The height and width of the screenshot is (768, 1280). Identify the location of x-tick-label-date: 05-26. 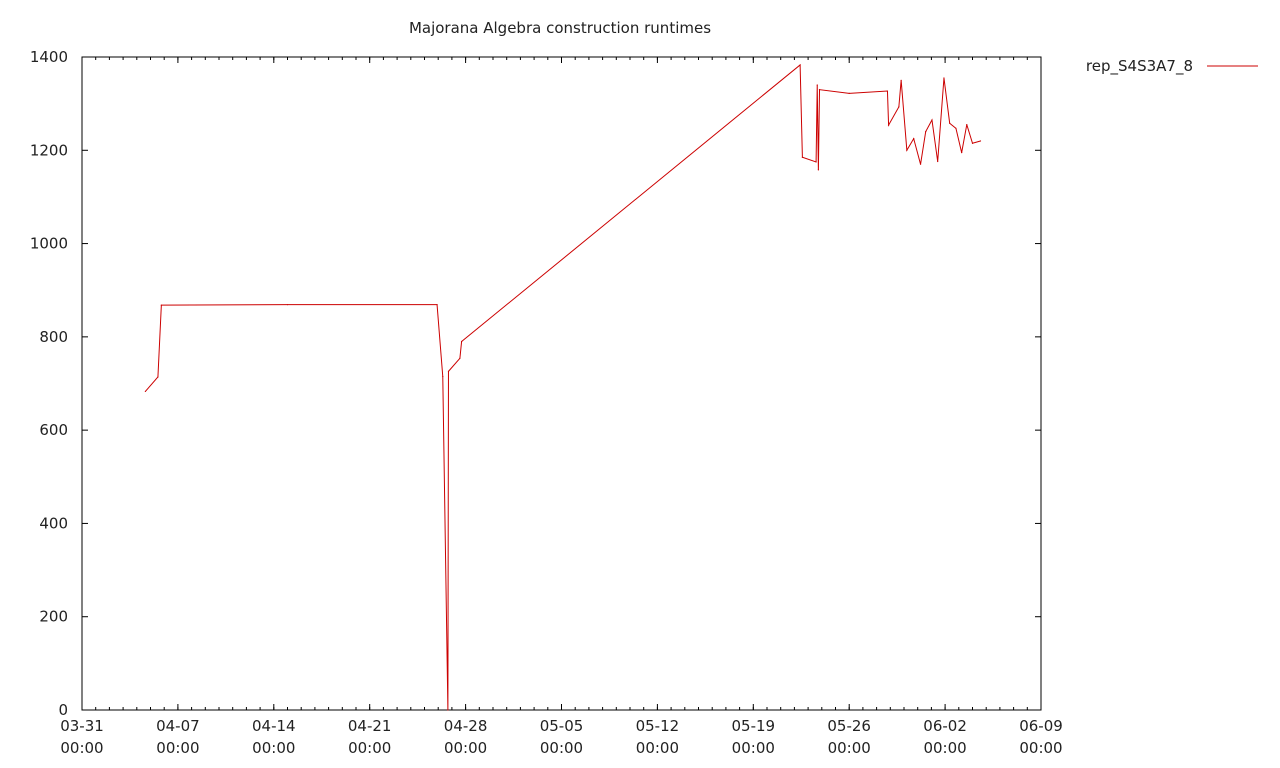
(849, 726).